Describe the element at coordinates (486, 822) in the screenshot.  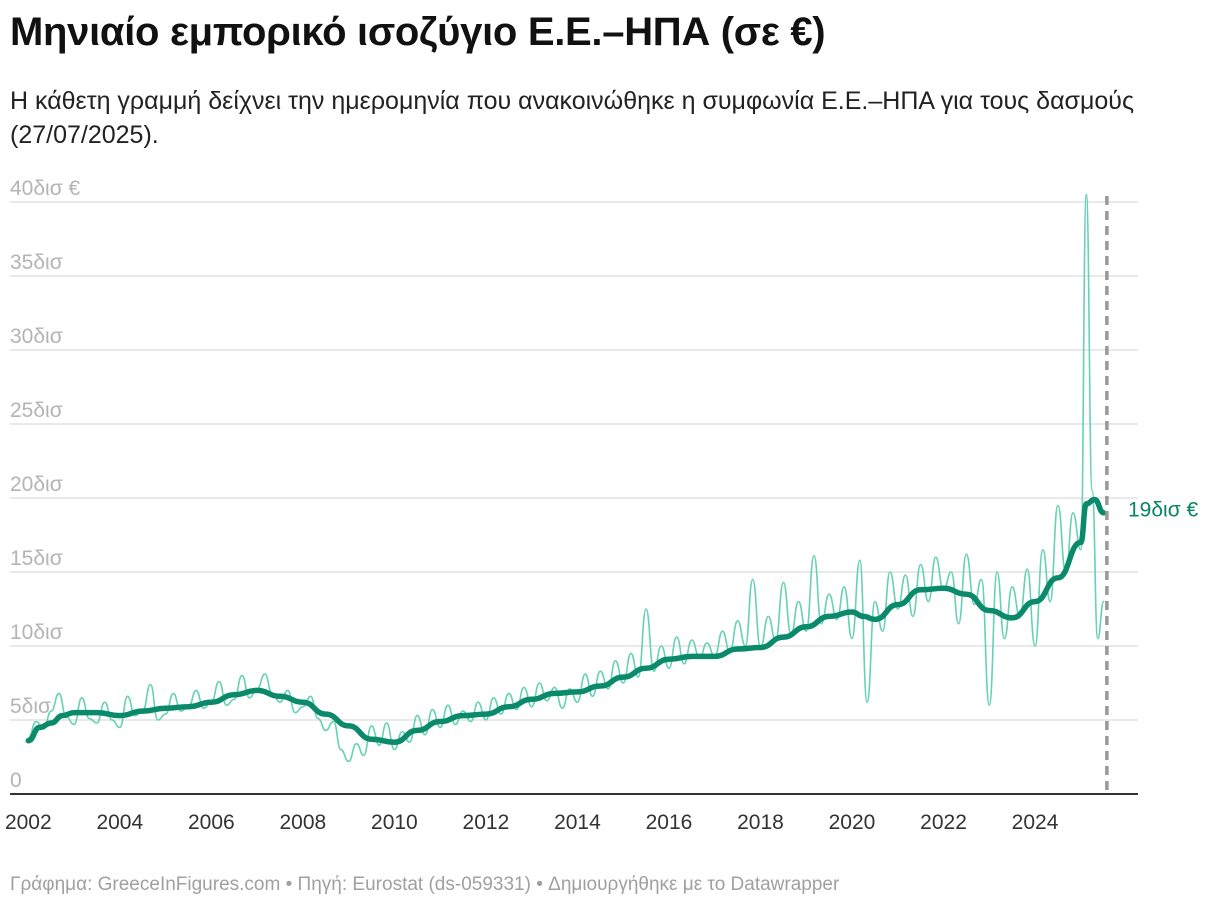
I see `x-tick-label: 2012` at that location.